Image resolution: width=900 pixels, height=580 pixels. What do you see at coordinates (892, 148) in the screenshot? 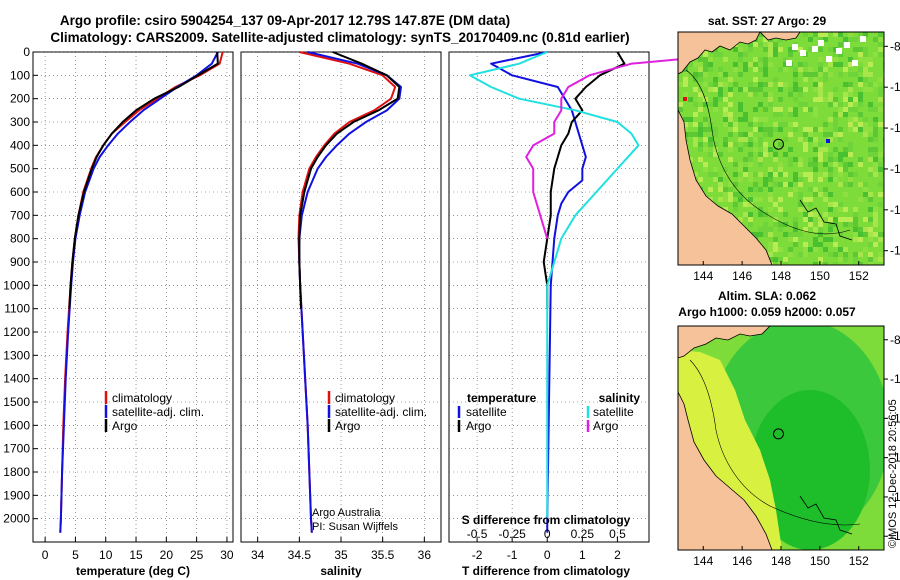
I see `sst-map-lat-axis: -8 -10 -12 -14 -16 -18` at bounding box center [892, 148].